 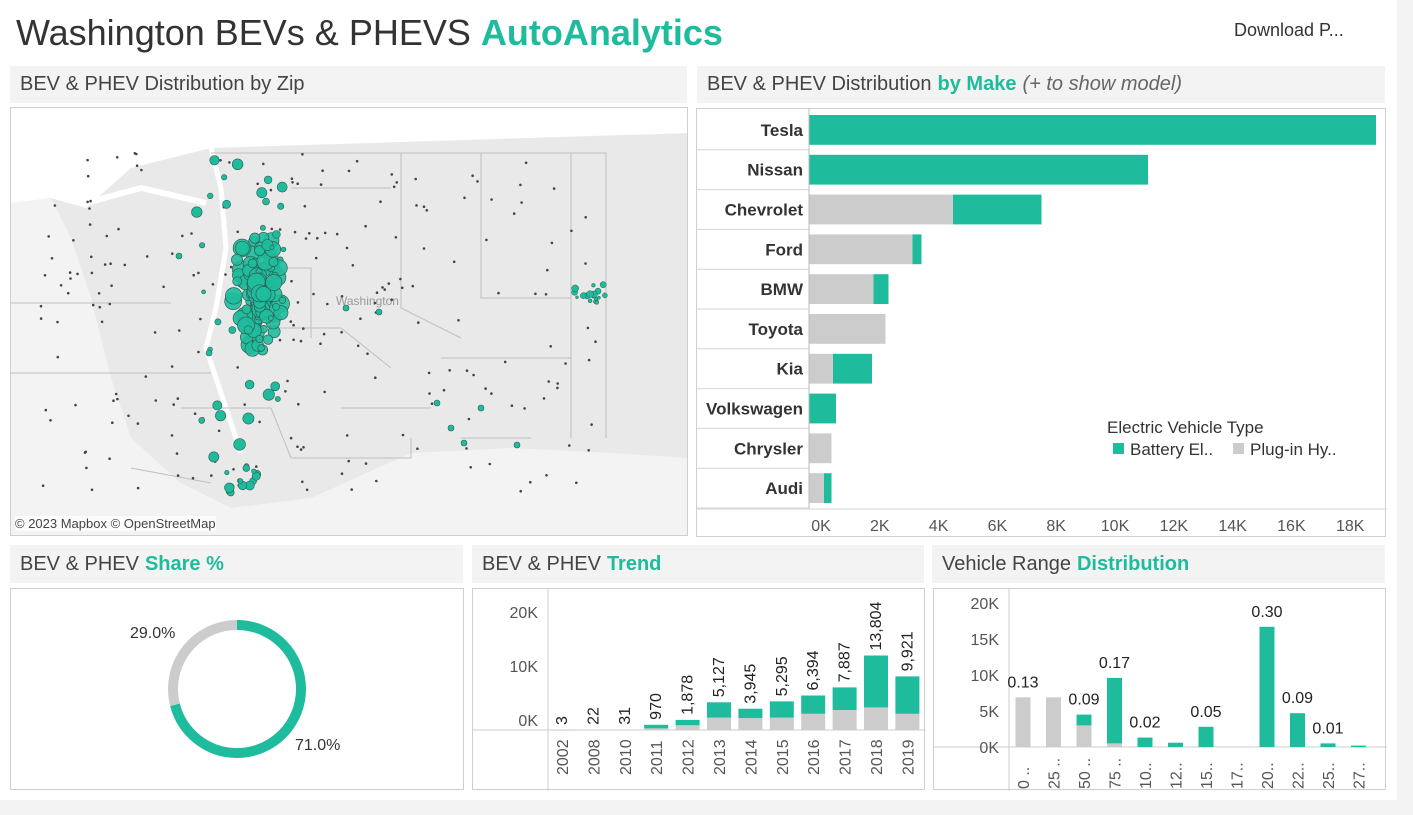 What do you see at coordinates (317, 745) in the screenshot?
I see `share-label-bev: 71.0%` at bounding box center [317, 745].